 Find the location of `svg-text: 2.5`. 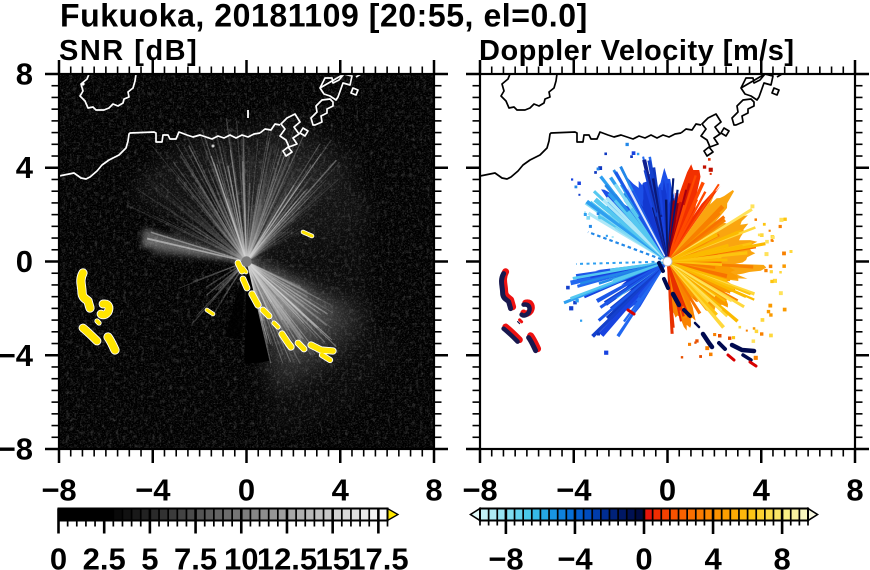

svg-text: 2.5 is located at coordinates (104, 556).